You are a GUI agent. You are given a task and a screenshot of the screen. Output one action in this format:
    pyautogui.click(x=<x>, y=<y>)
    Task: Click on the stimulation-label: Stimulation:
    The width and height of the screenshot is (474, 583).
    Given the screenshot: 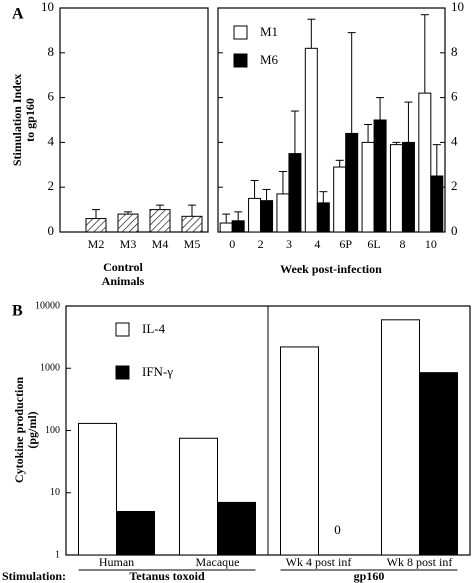 What is the action you would take?
    pyautogui.click(x=34, y=576)
    